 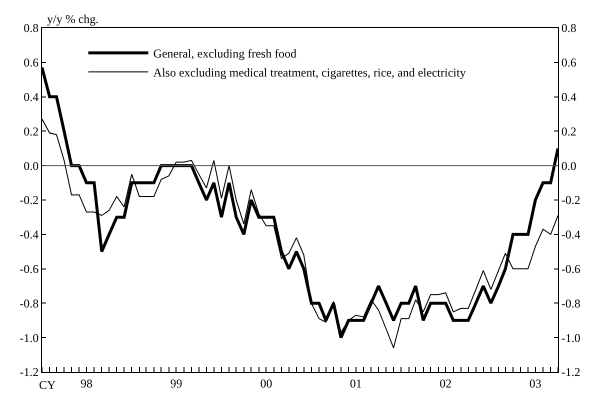 I want to click on y2-tick-label: -0.6, so click(x=570, y=269).